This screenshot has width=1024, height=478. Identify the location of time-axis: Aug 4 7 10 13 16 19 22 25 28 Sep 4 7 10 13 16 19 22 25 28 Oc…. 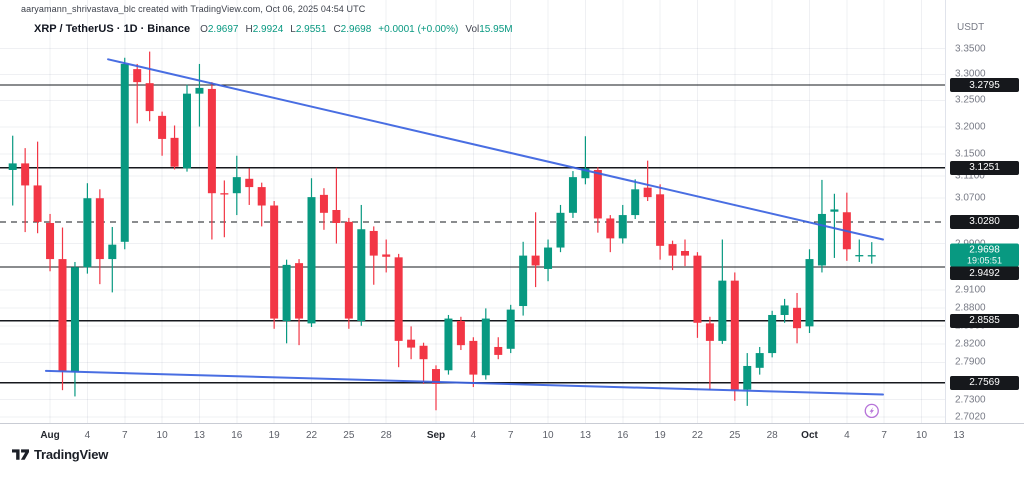
(512, 450).